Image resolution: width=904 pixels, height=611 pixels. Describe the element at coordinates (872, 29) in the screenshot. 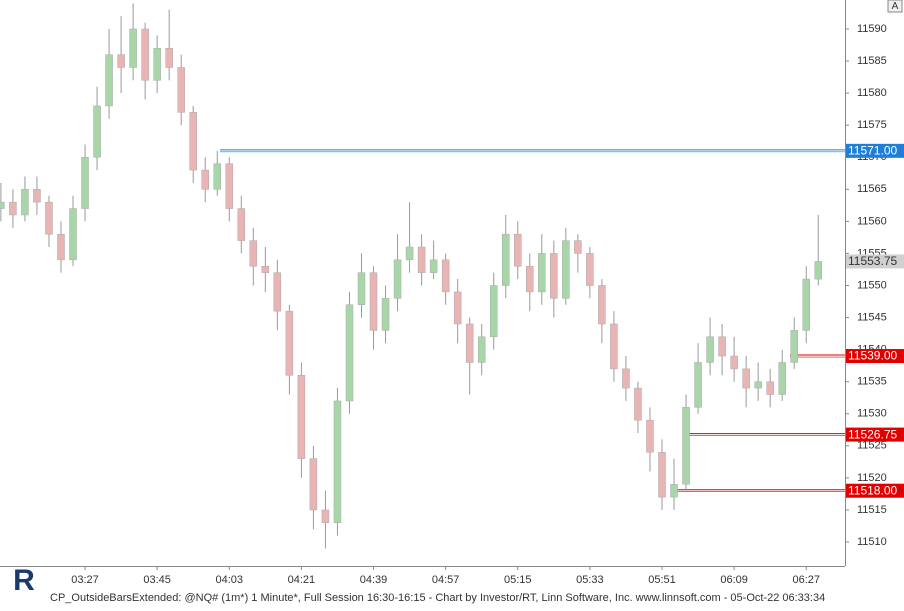

I see `y-tick-label: 11590` at that location.